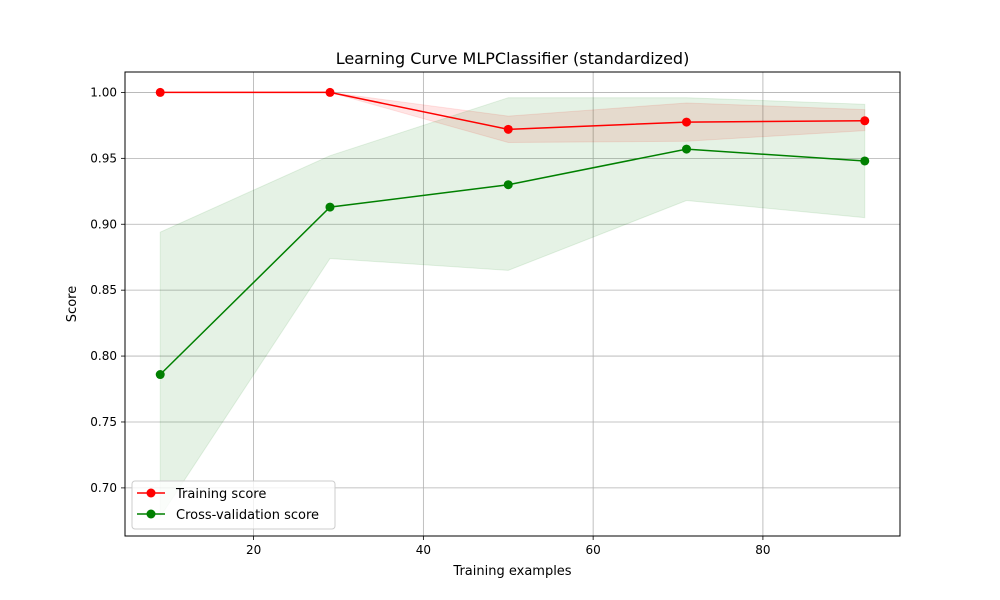  What do you see at coordinates (247, 515) in the screenshot?
I see `legend-label-cross-validation: Cross-validation score` at bounding box center [247, 515].